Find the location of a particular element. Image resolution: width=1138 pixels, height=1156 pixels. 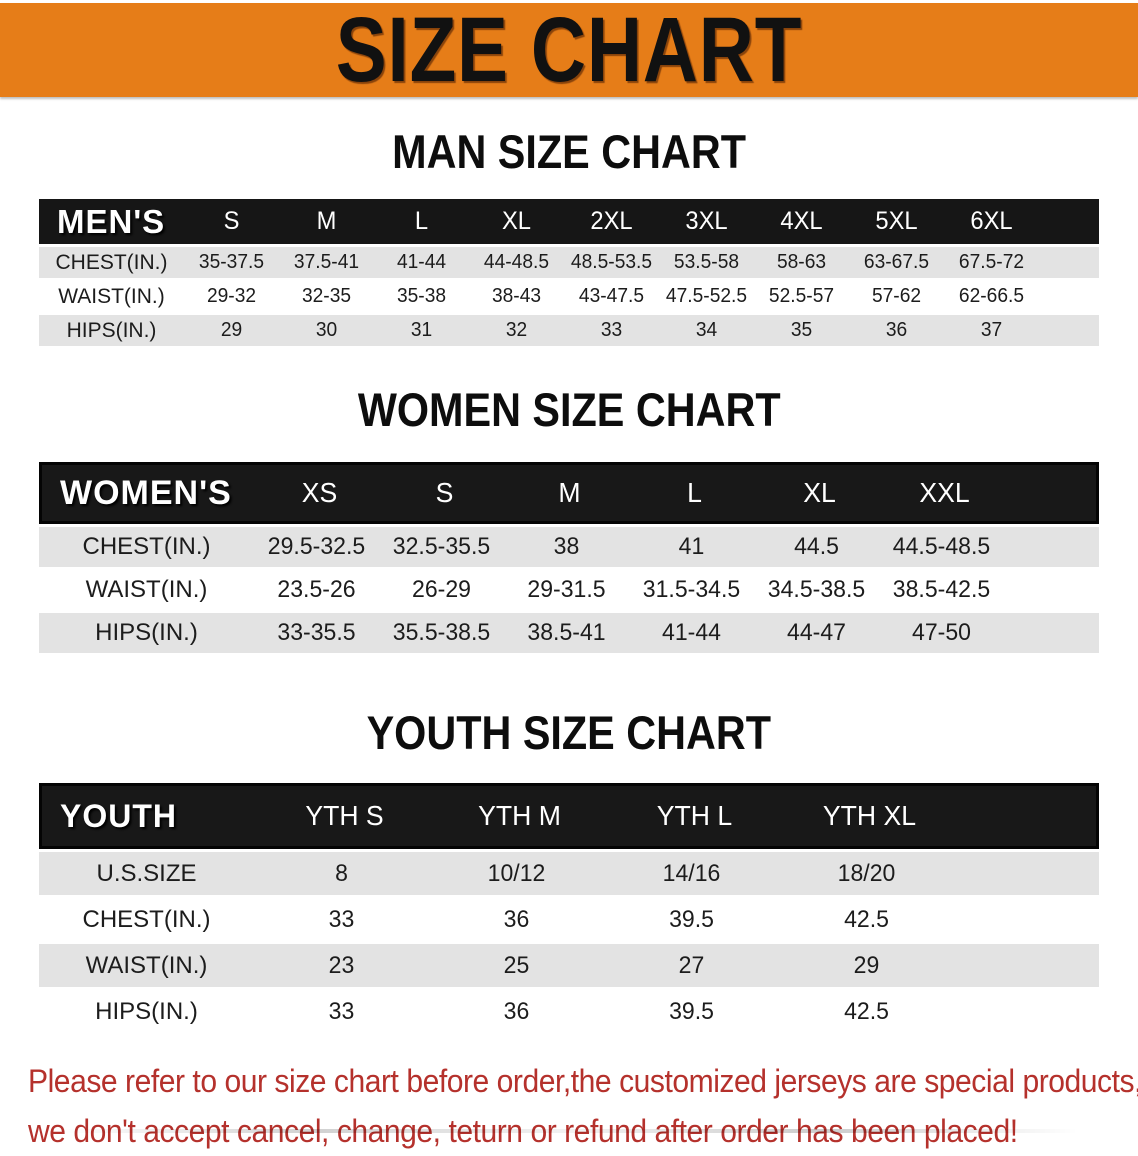

banner-title: SIZE CHART is located at coordinates (569, 50).